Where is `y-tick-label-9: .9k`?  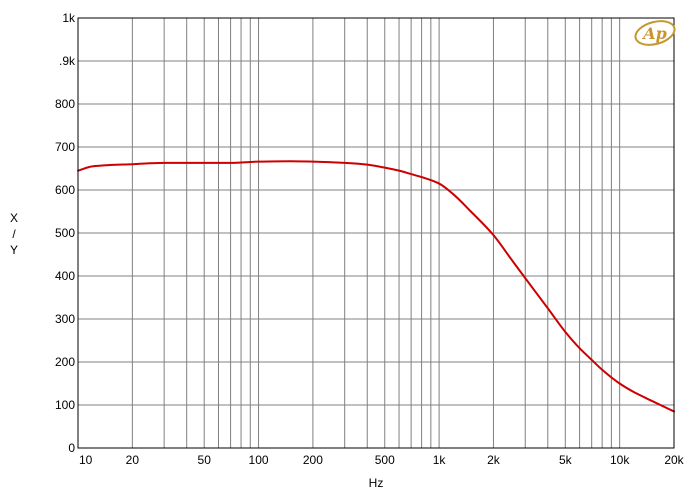
y-tick-label-9: .9k is located at coordinates (67, 61).